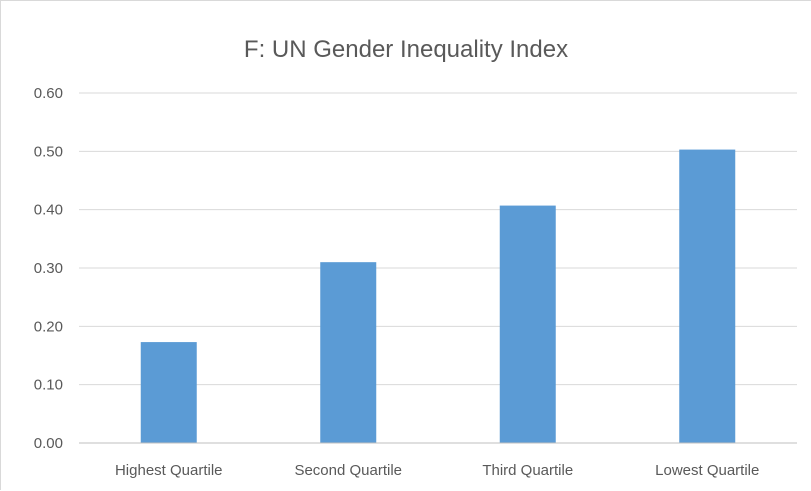 The width and height of the screenshot is (811, 491). Describe the element at coordinates (48, 93) in the screenshot. I see `y-tick-label: 0.60` at that location.